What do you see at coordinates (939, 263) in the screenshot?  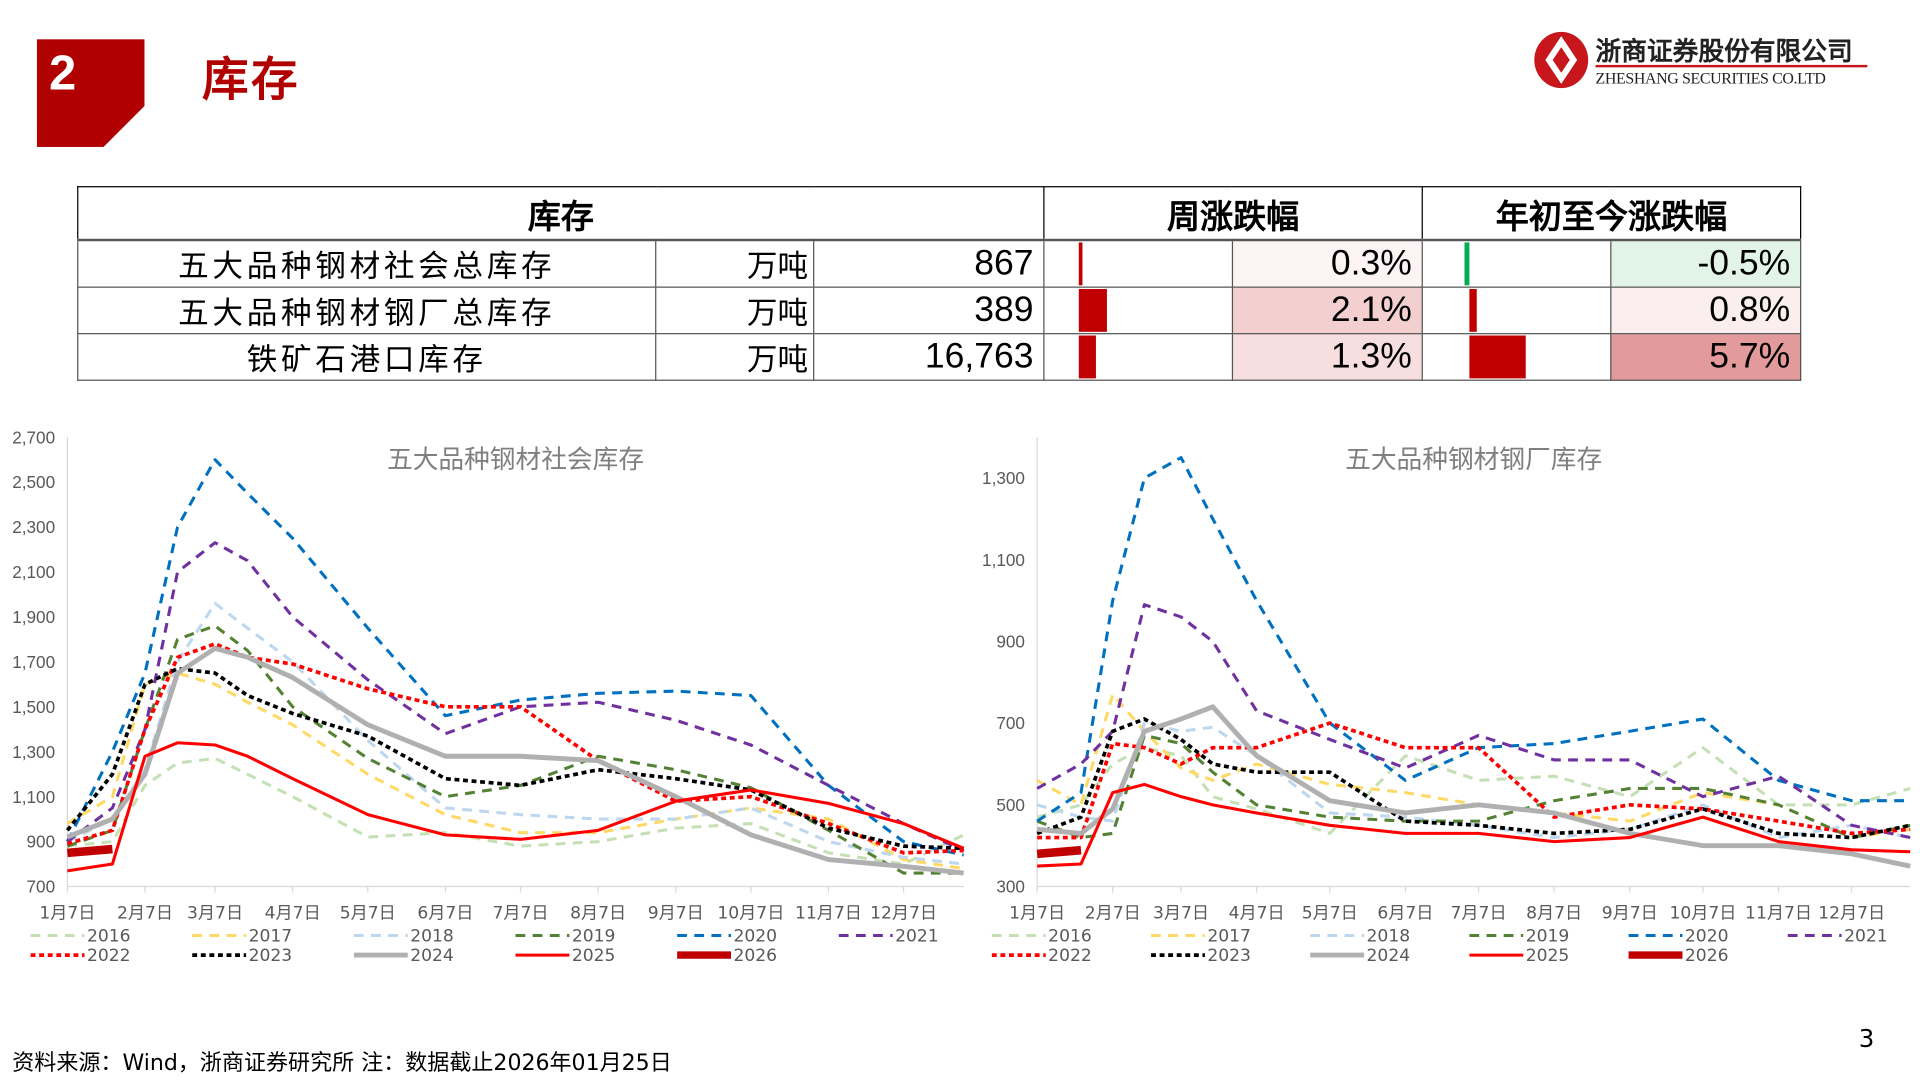 I see `table-row: 五大品种钢材社会总库存 万吨 867 0.3% -0.5%` at bounding box center [939, 263].